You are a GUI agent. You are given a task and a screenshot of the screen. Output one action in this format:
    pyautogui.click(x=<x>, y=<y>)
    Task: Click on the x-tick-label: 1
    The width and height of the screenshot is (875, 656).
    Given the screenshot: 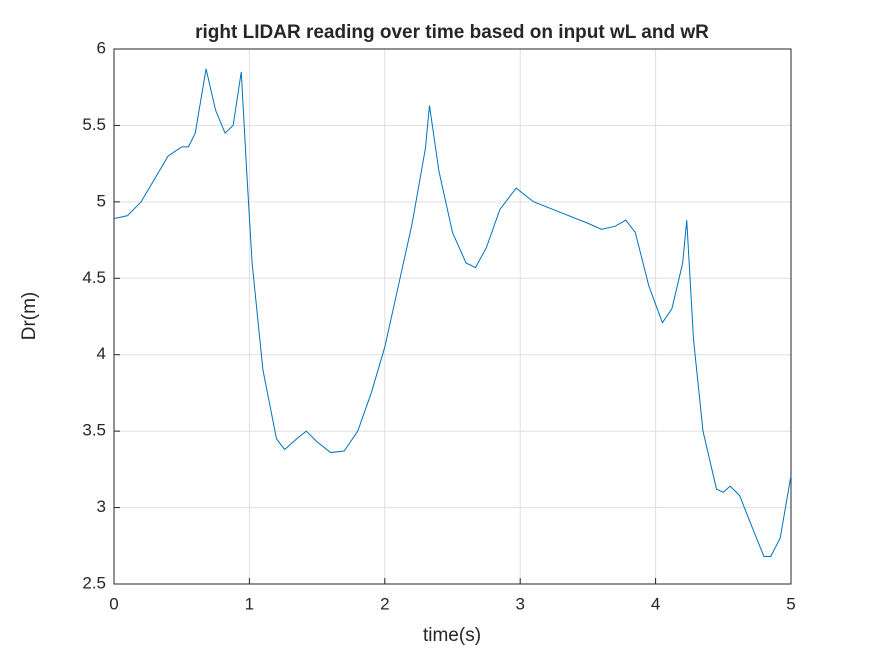 What is the action you would take?
    pyautogui.click(x=249, y=603)
    